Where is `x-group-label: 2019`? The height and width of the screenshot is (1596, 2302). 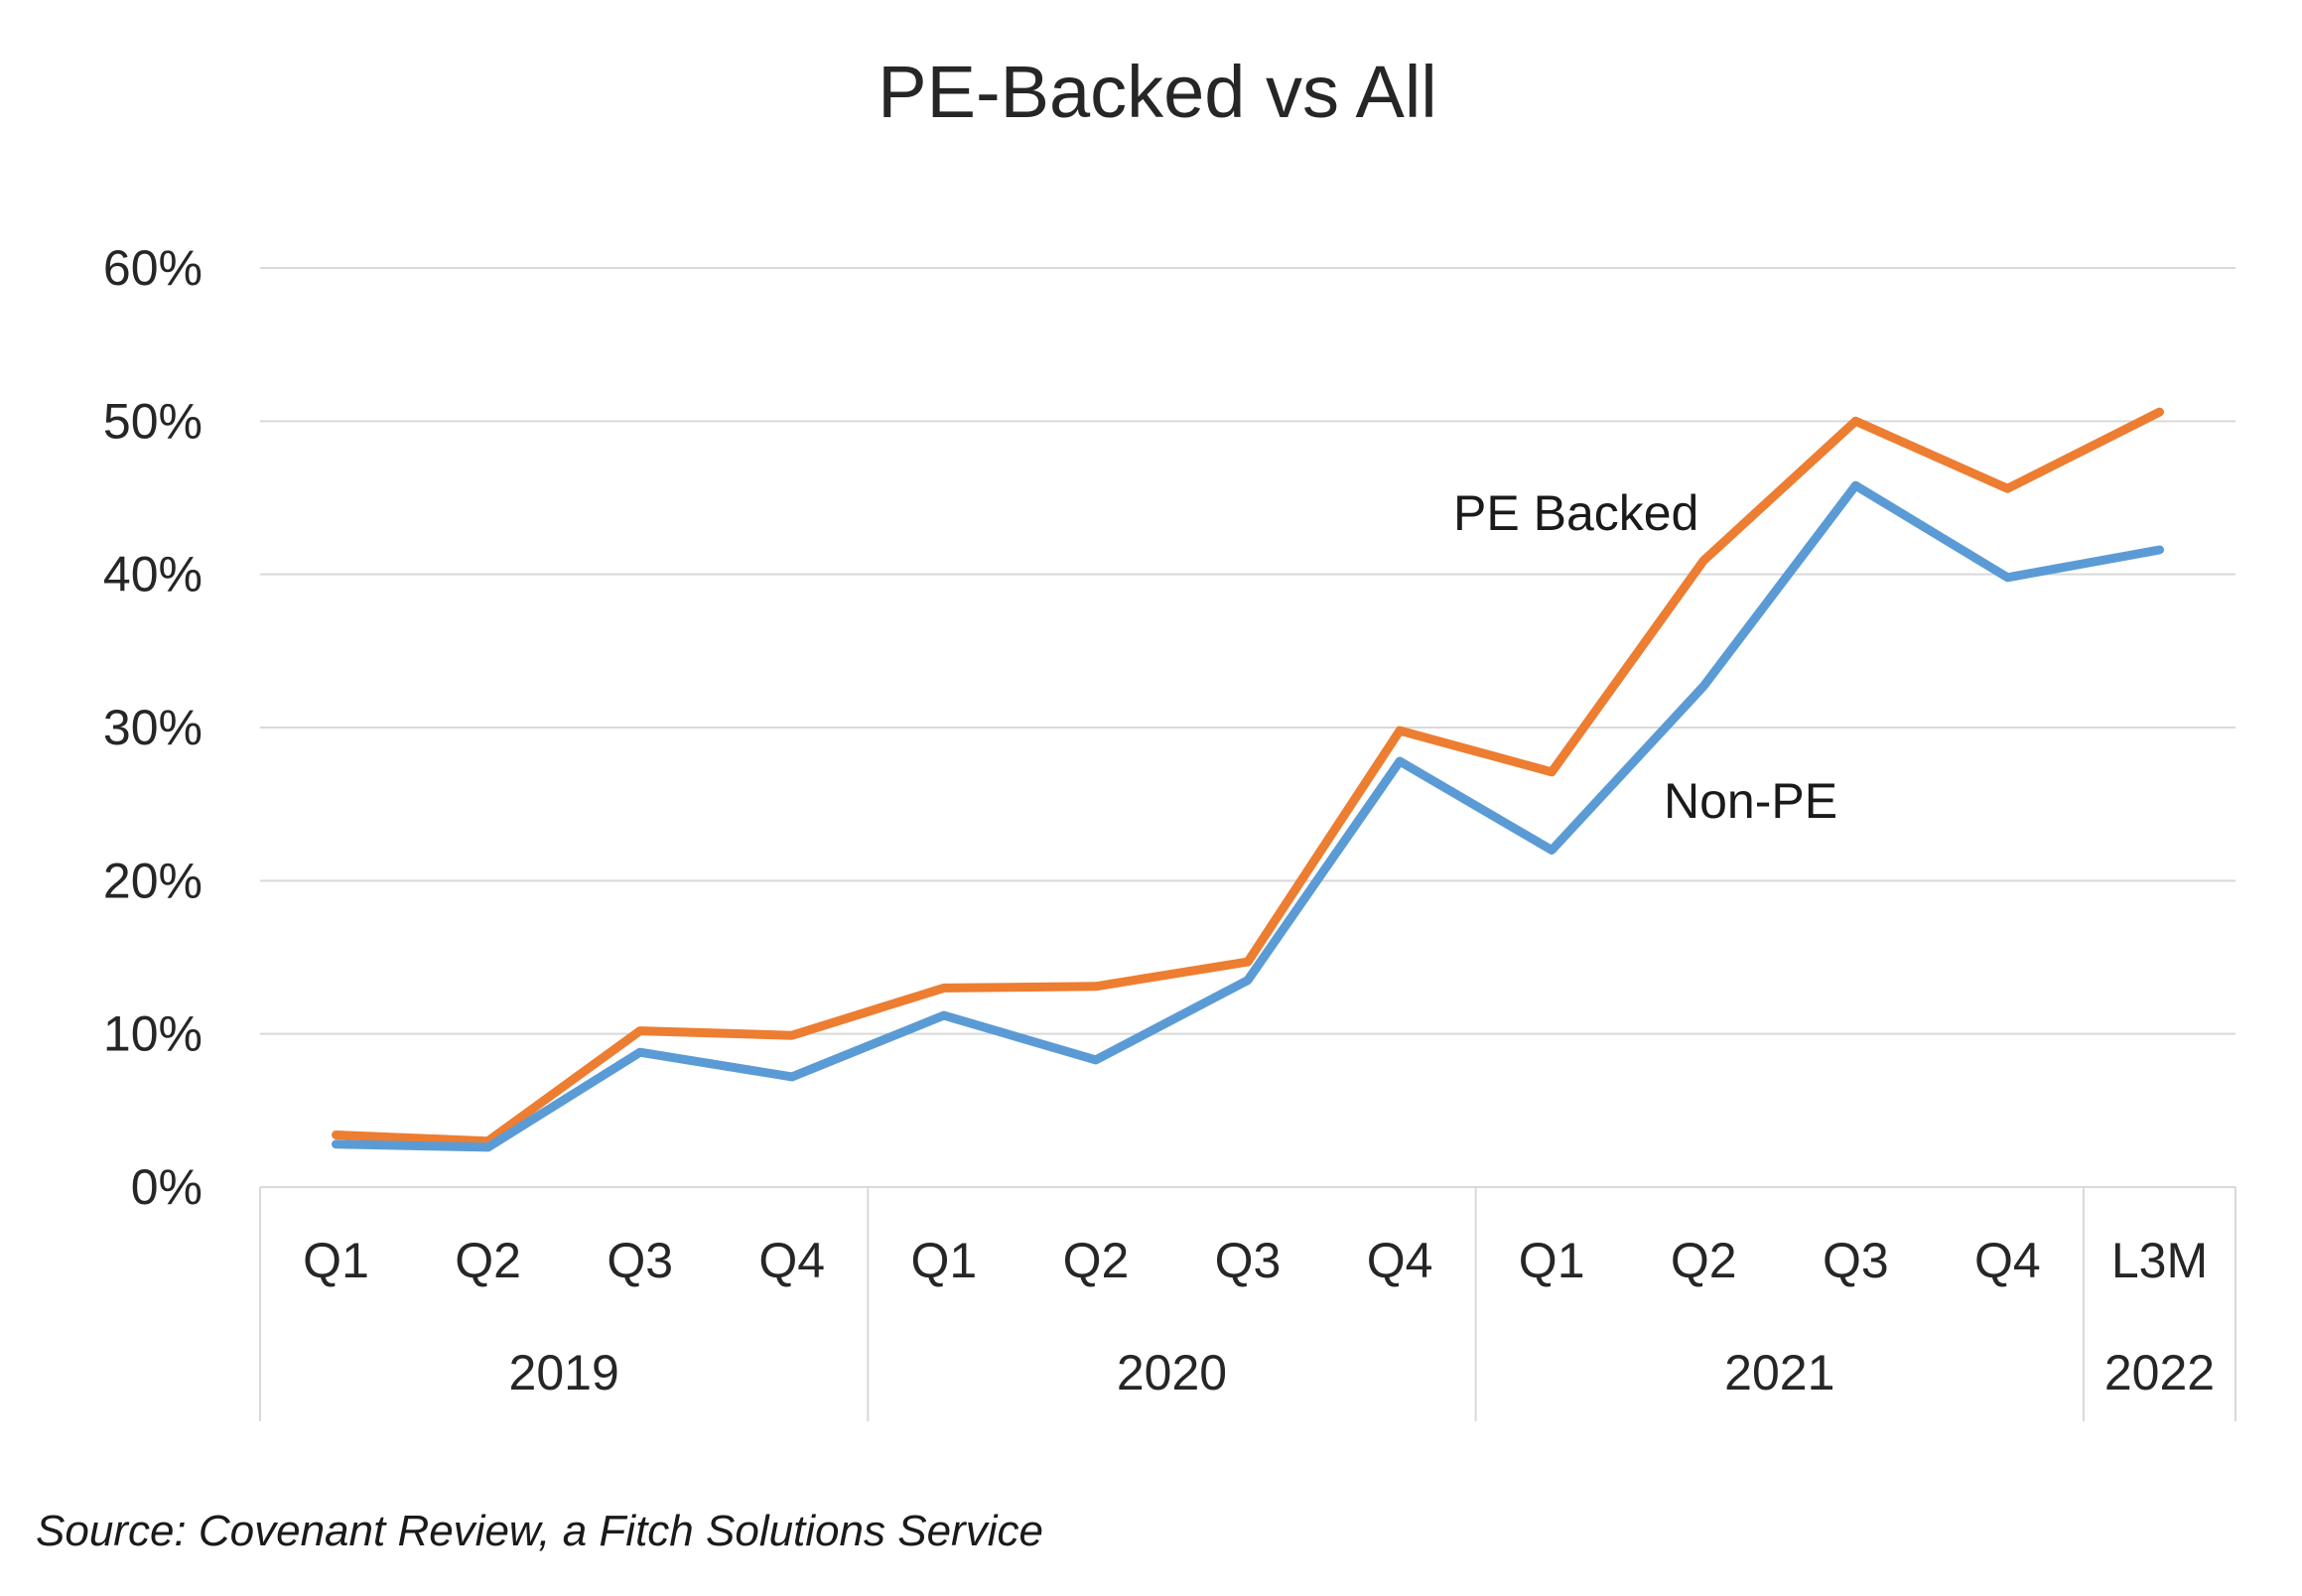
x-group-label: 2019 is located at coordinates (564, 1372).